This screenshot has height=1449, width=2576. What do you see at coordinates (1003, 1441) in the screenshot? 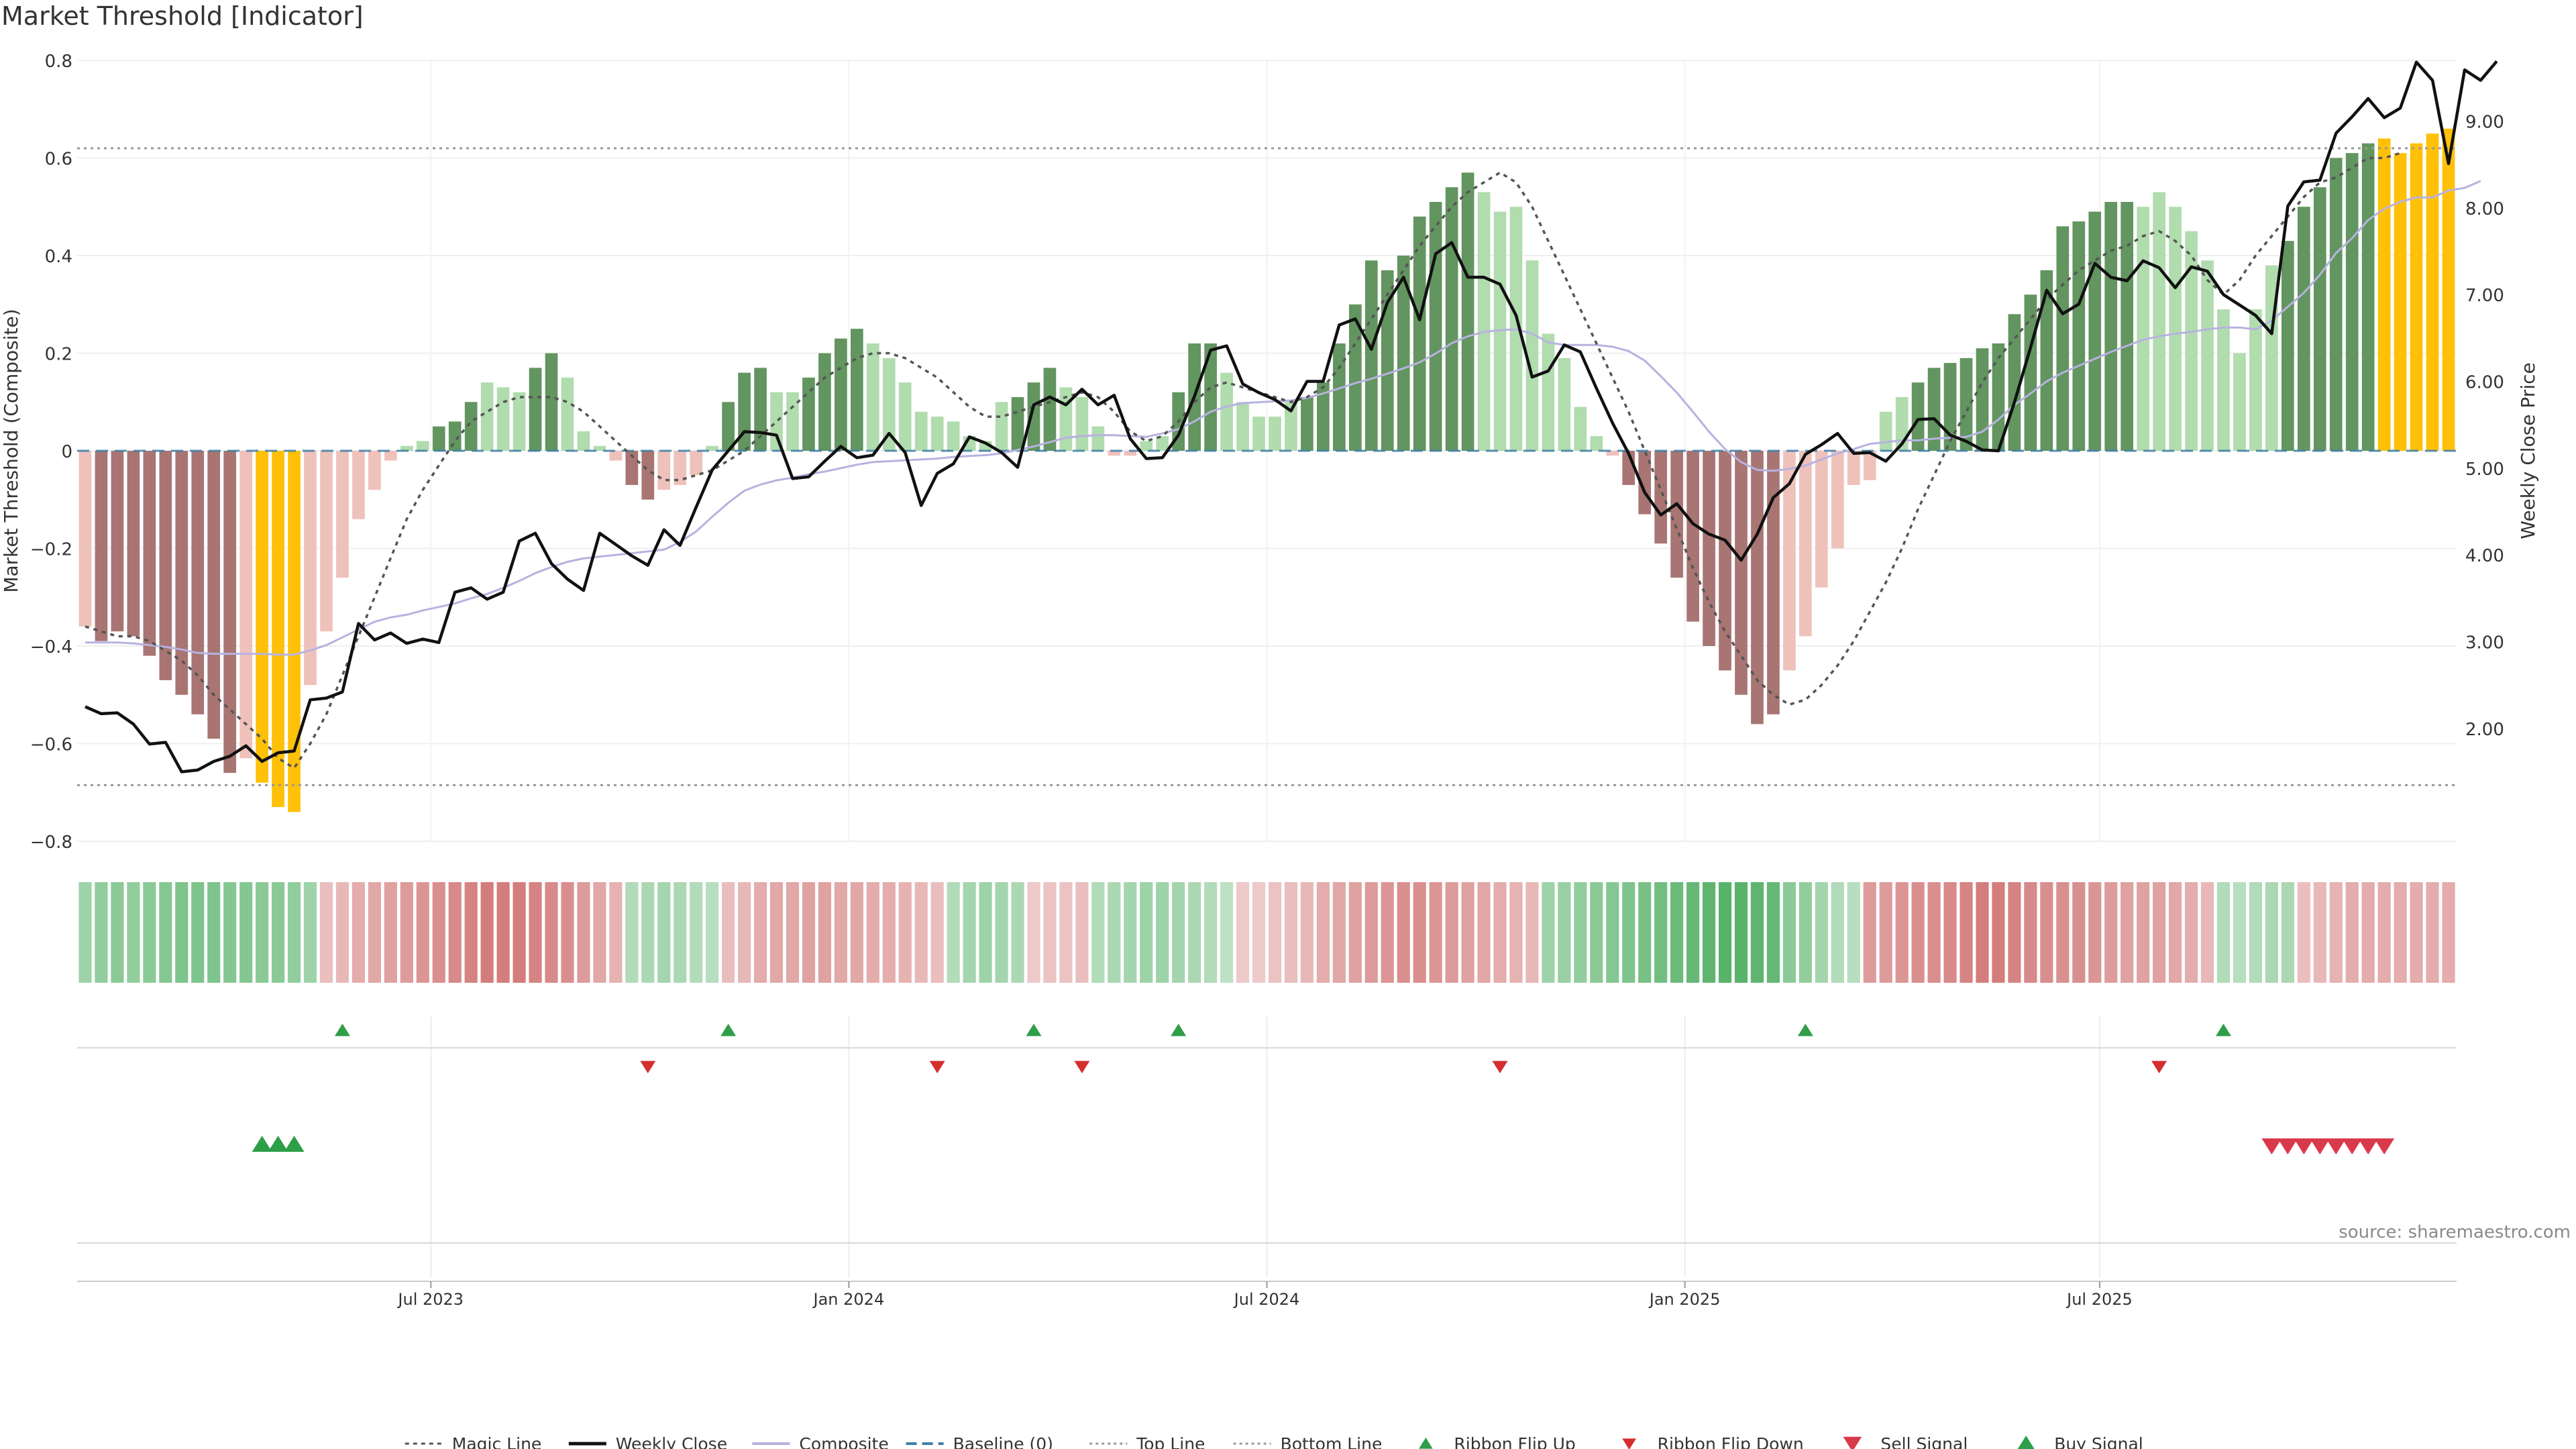
I see `legend-label: Baseline (0)` at bounding box center [1003, 1441].